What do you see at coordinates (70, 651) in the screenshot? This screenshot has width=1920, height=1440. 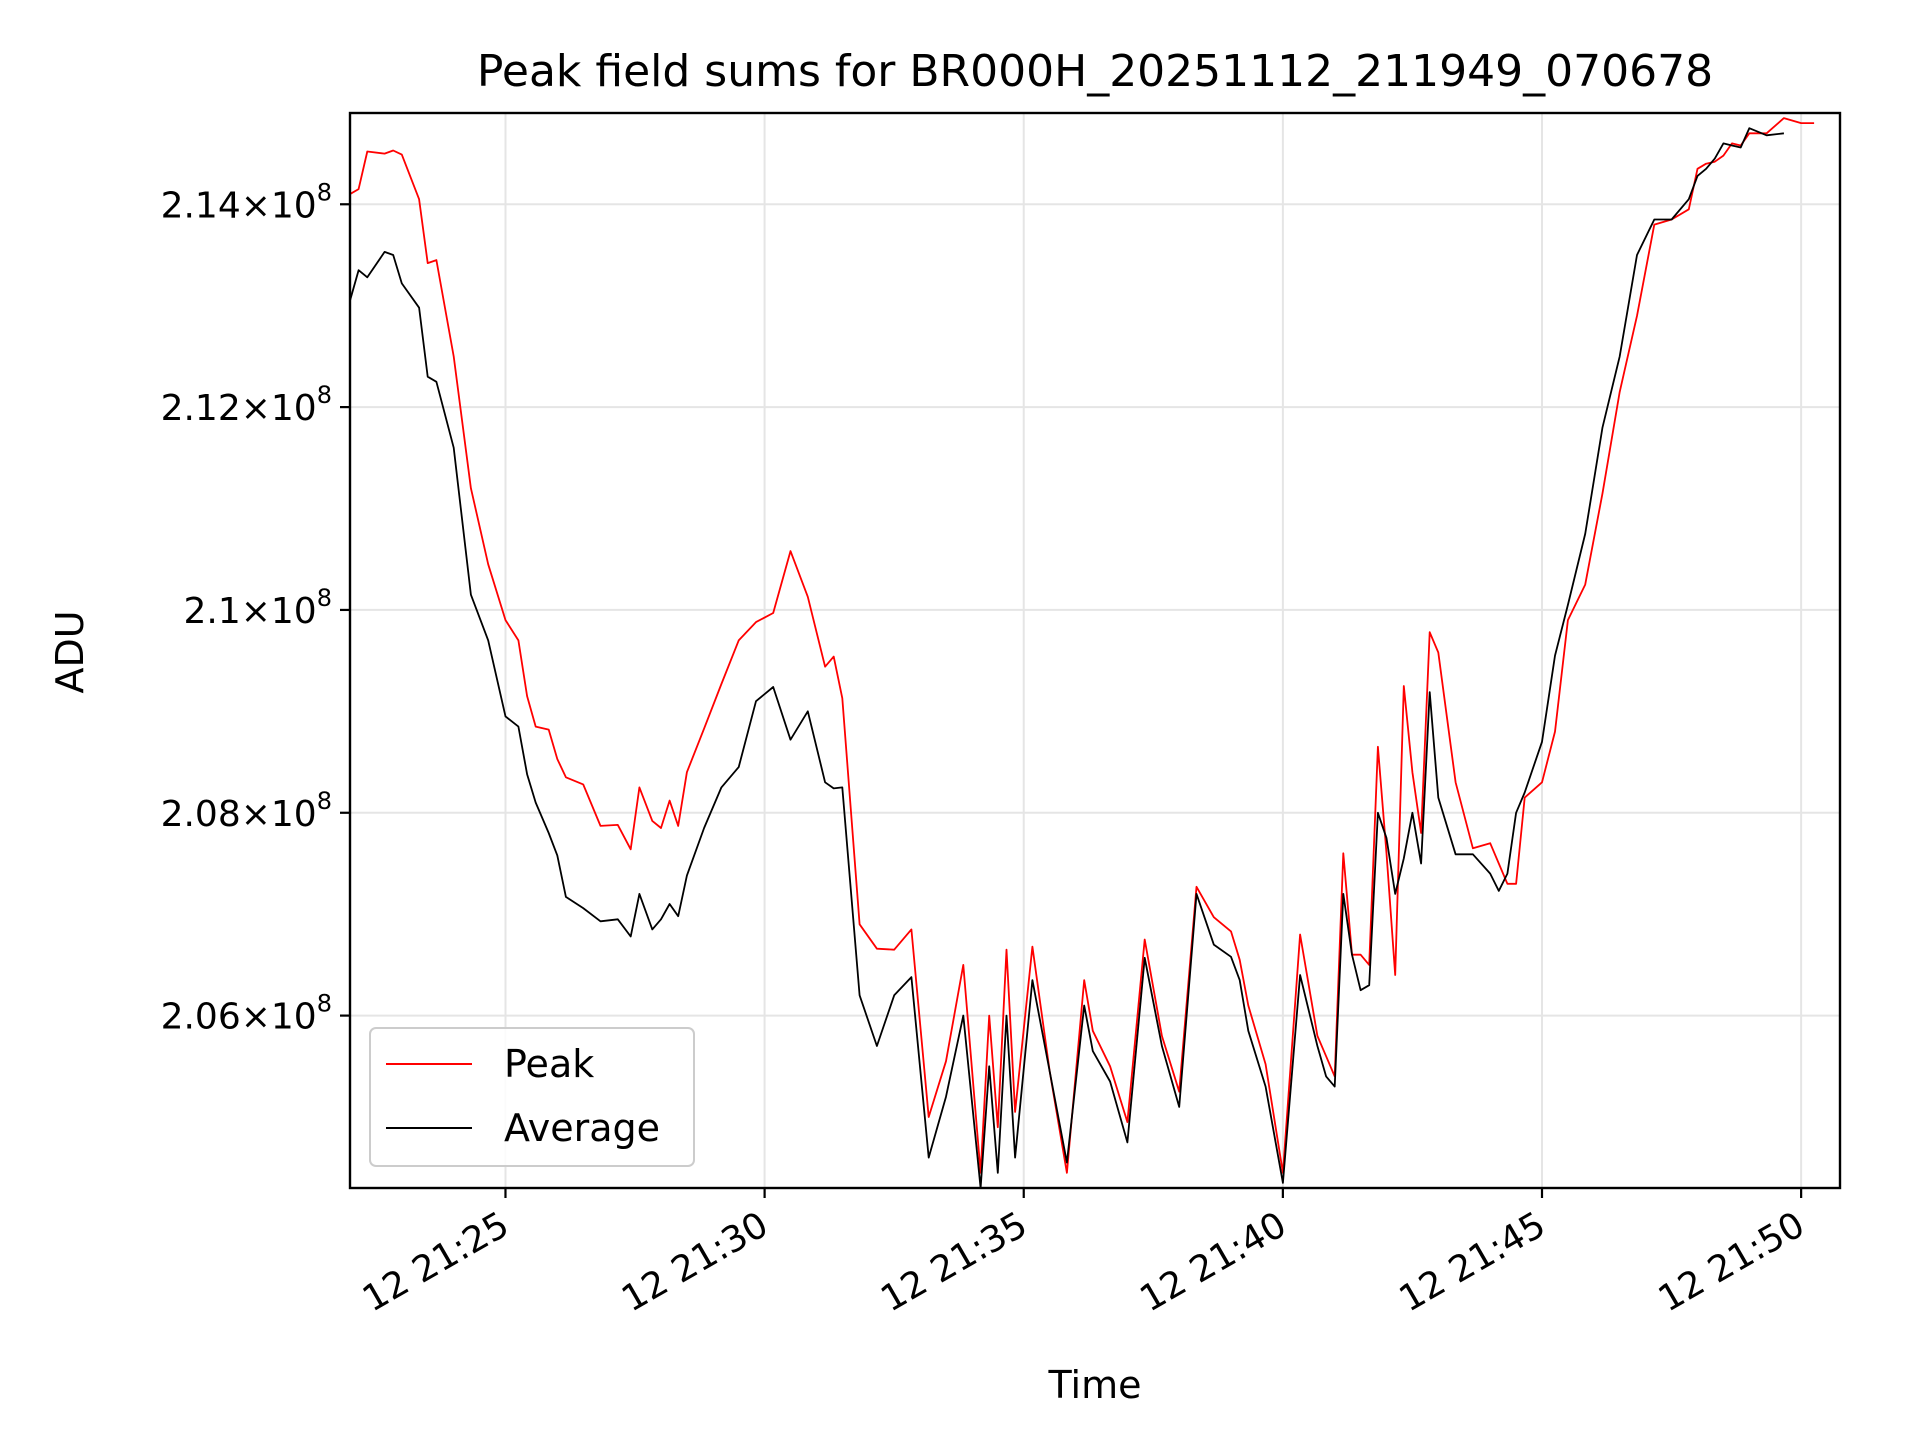 I see `y-axis-label: ADU` at bounding box center [70, 651].